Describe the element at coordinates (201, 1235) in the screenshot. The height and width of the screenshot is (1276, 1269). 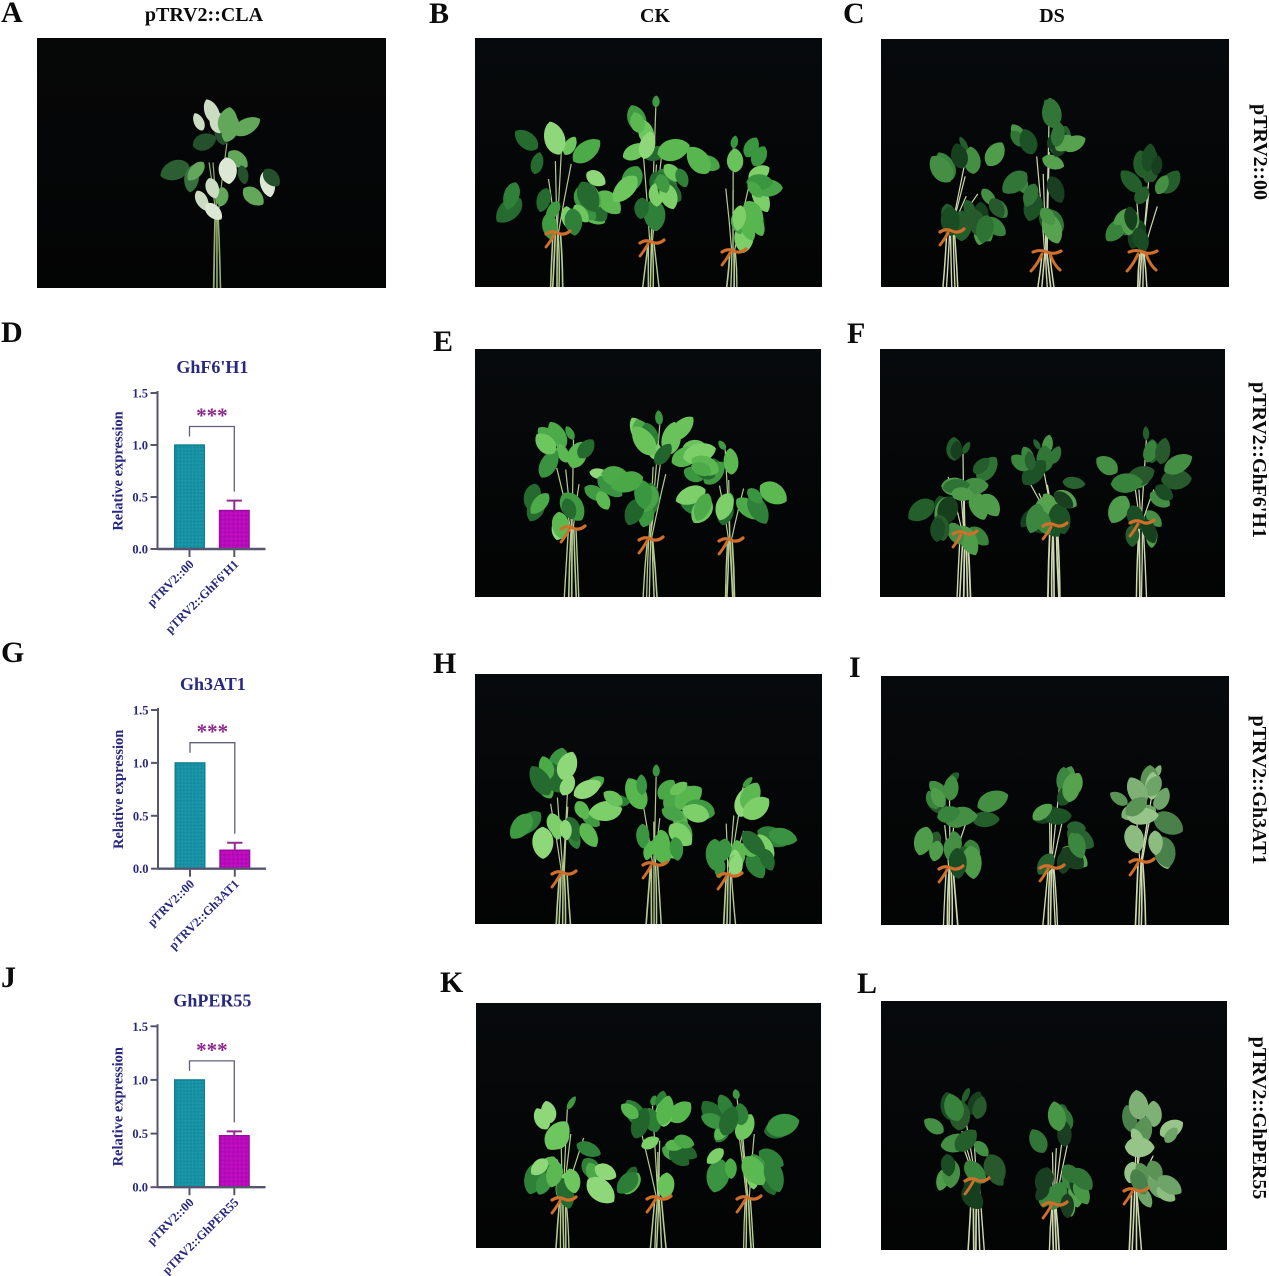
I see `svg-text: pTRV2::GhPER55` at that location.